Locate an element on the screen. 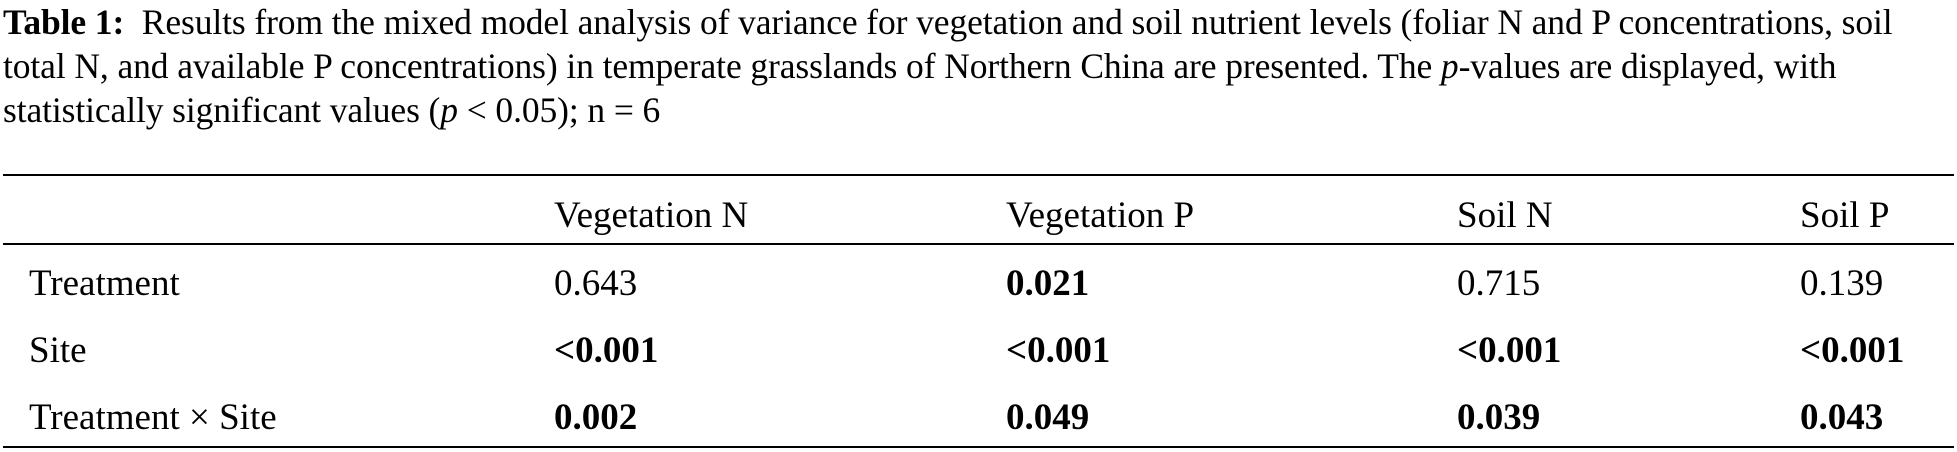 The image size is (1957, 452). table-cell: 0.643 is located at coordinates (596, 283).